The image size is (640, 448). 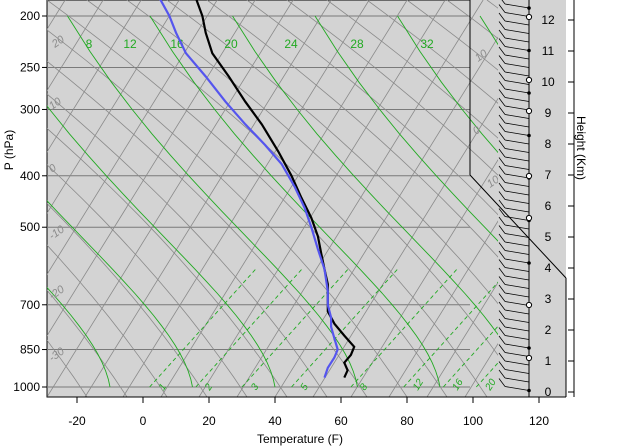 What do you see at coordinates (548, 51) in the screenshot?
I see `height-tick-label: 11` at bounding box center [548, 51].